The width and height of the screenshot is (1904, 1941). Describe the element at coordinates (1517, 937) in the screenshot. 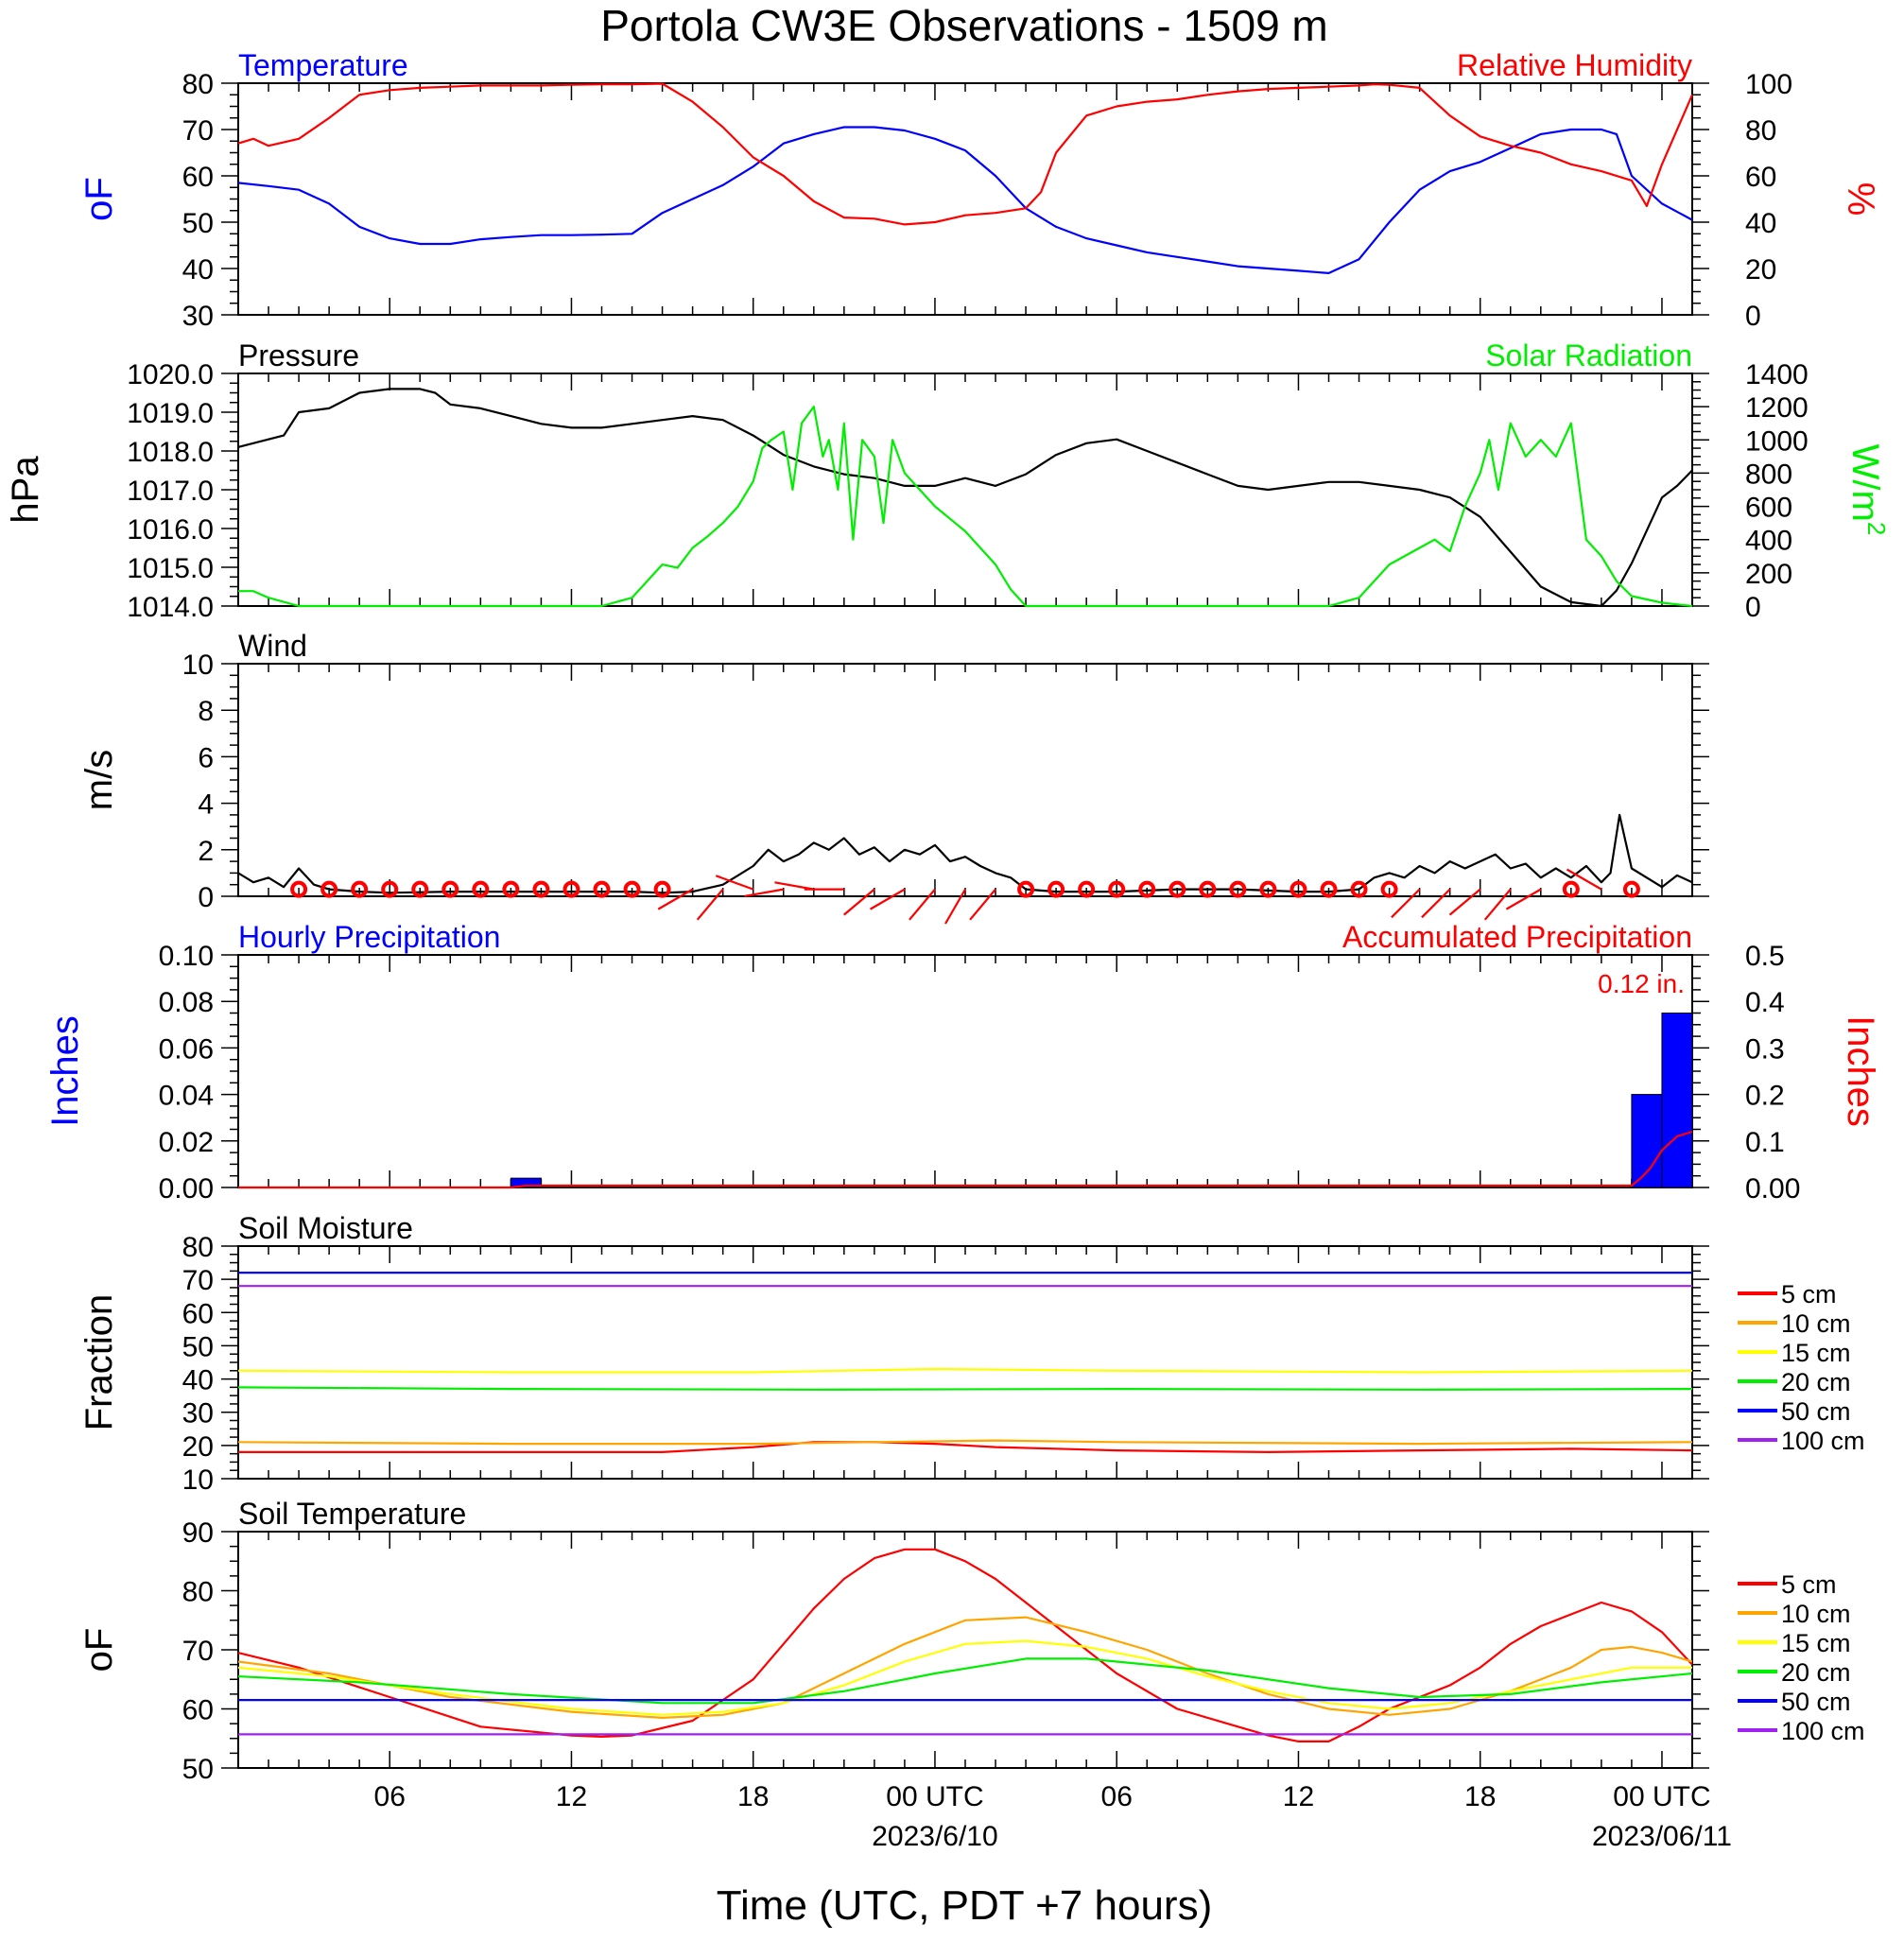

I see `panel-title-right: Accumulated Precipitation` at that location.